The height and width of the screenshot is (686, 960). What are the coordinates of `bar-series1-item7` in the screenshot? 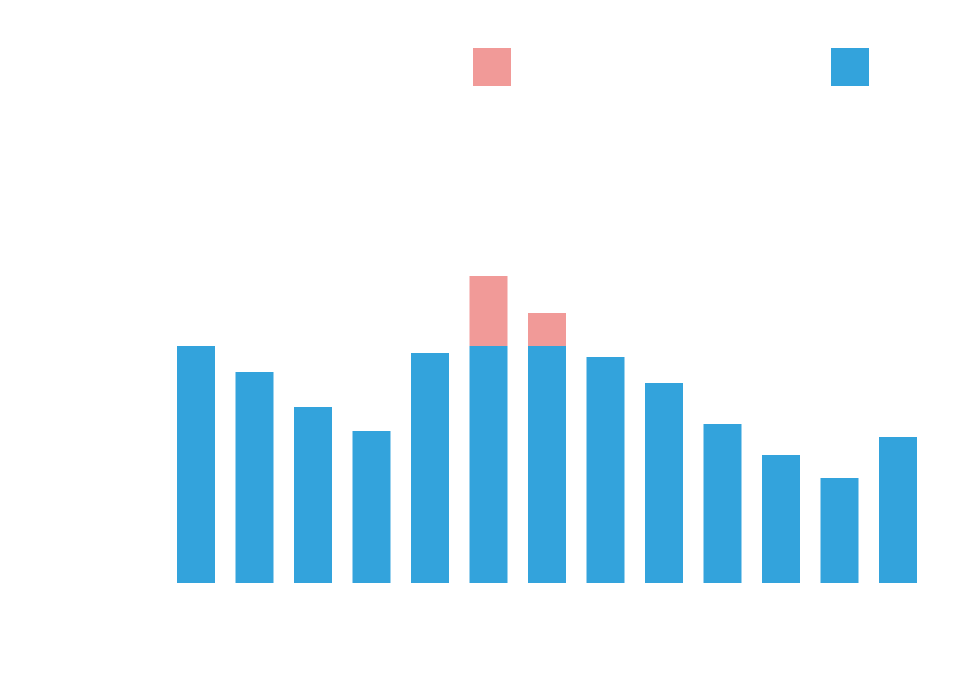 It's located at (547, 464).